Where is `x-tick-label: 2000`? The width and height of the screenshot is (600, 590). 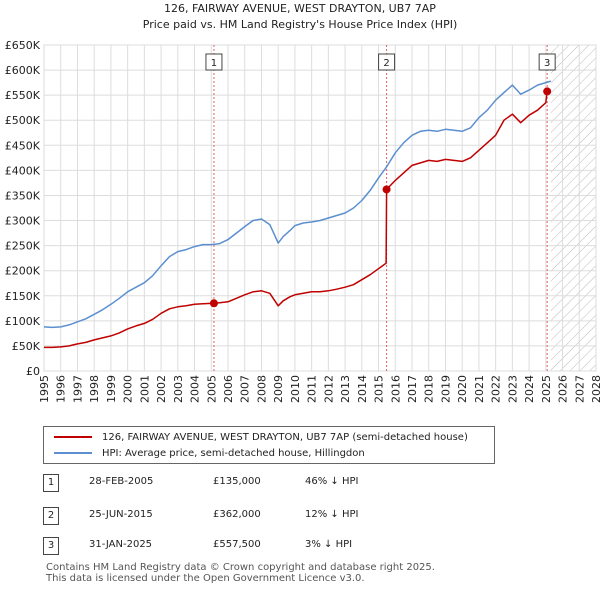
x-tick-label: 2000 is located at coordinates (128, 389).